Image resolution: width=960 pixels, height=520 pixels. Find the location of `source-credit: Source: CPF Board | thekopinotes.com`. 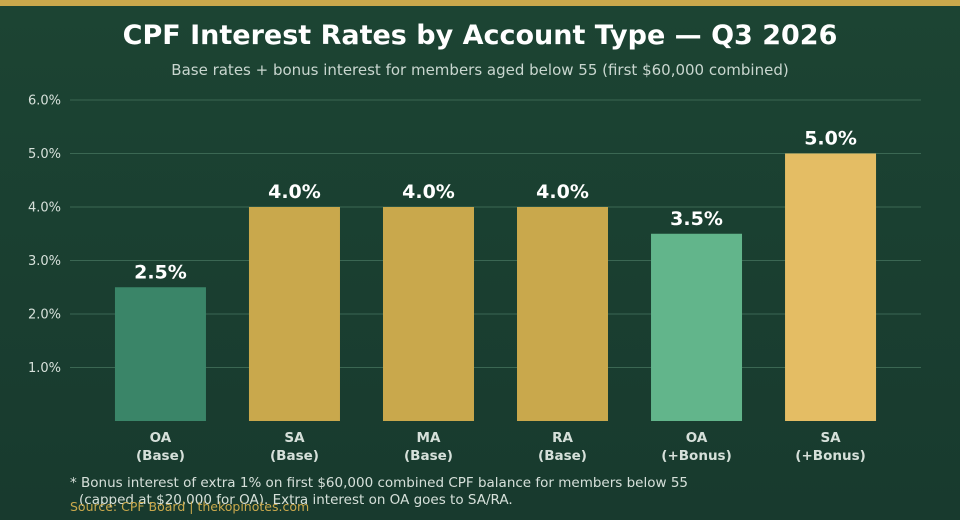

source-credit: Source: CPF Board | thekopinotes.com is located at coordinates (190, 506).